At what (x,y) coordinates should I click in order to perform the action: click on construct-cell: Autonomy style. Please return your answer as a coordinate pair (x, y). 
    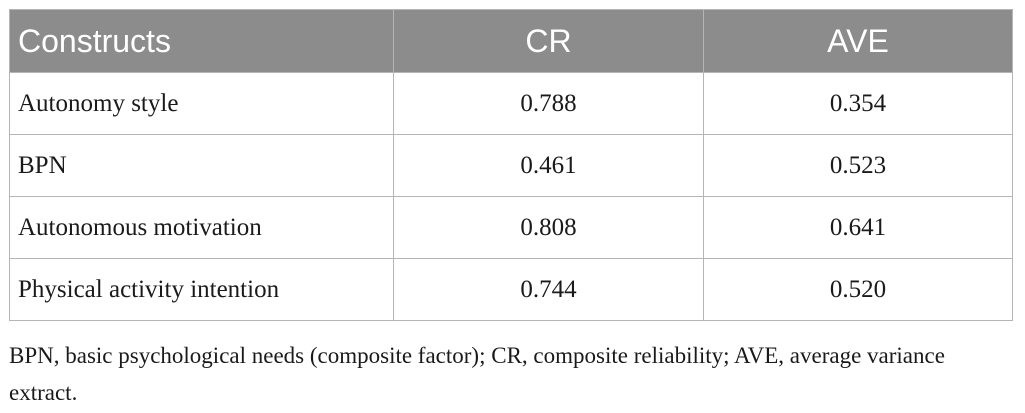
    Looking at the image, I should click on (201, 103).